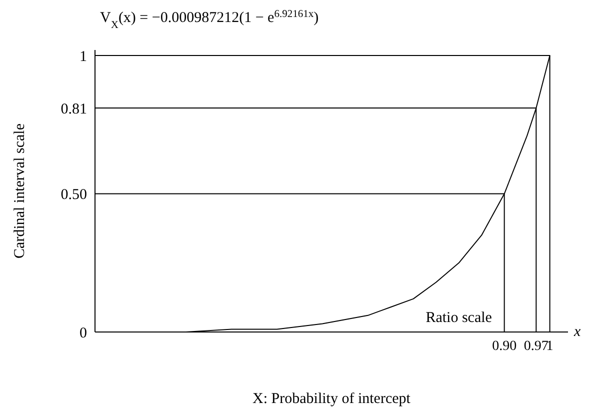  What do you see at coordinates (83, 56) in the screenshot?
I see `y-tick-label: 1` at bounding box center [83, 56].